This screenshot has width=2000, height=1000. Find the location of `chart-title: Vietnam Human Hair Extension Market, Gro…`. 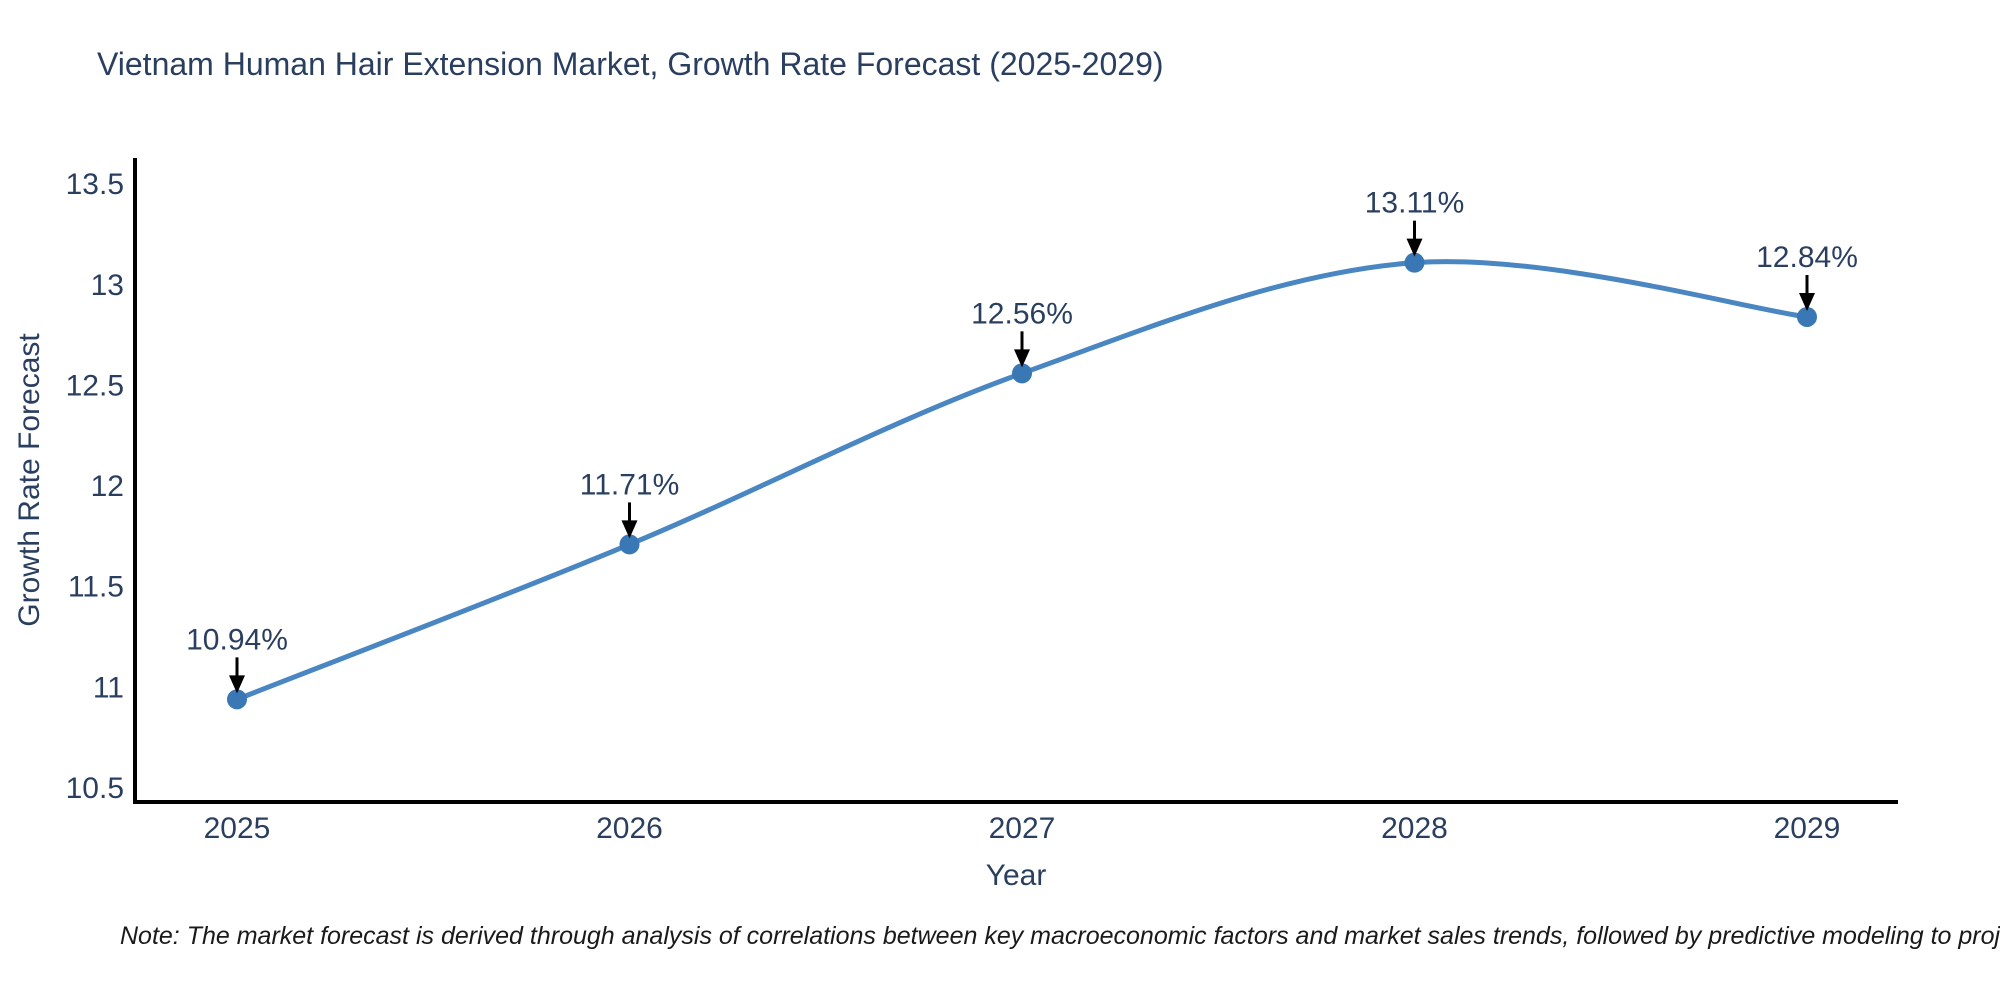

chart-title: Vietnam Human Hair Extension Market, Gro… is located at coordinates (630, 64).